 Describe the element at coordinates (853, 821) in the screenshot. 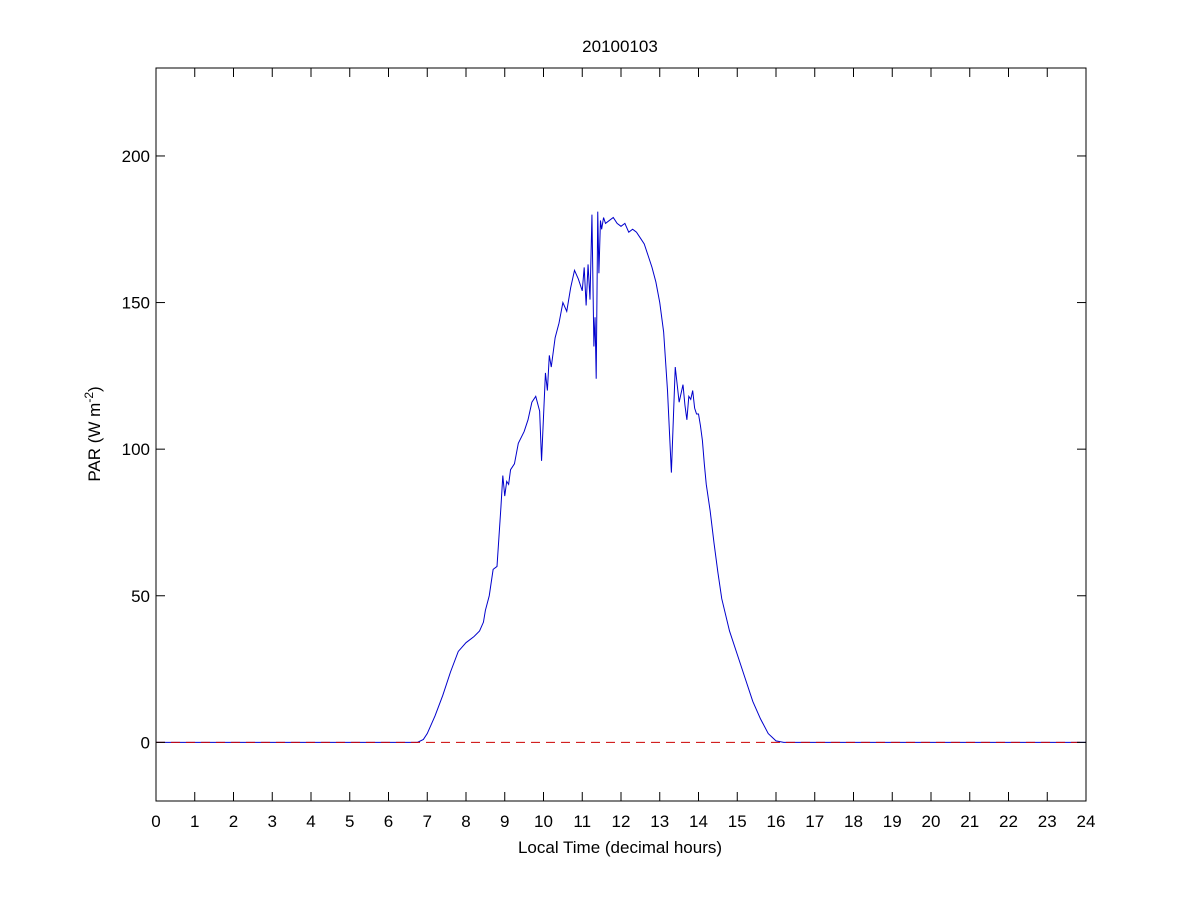

I see `x-tick-label: 18` at that location.